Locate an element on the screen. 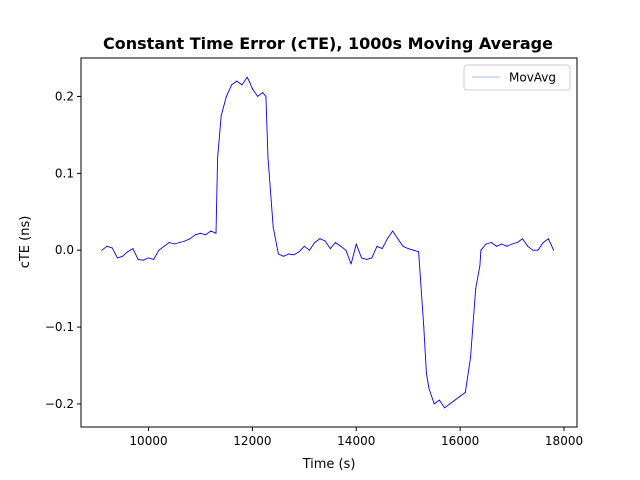  y-tick-label: 0.0 is located at coordinates (64, 250).